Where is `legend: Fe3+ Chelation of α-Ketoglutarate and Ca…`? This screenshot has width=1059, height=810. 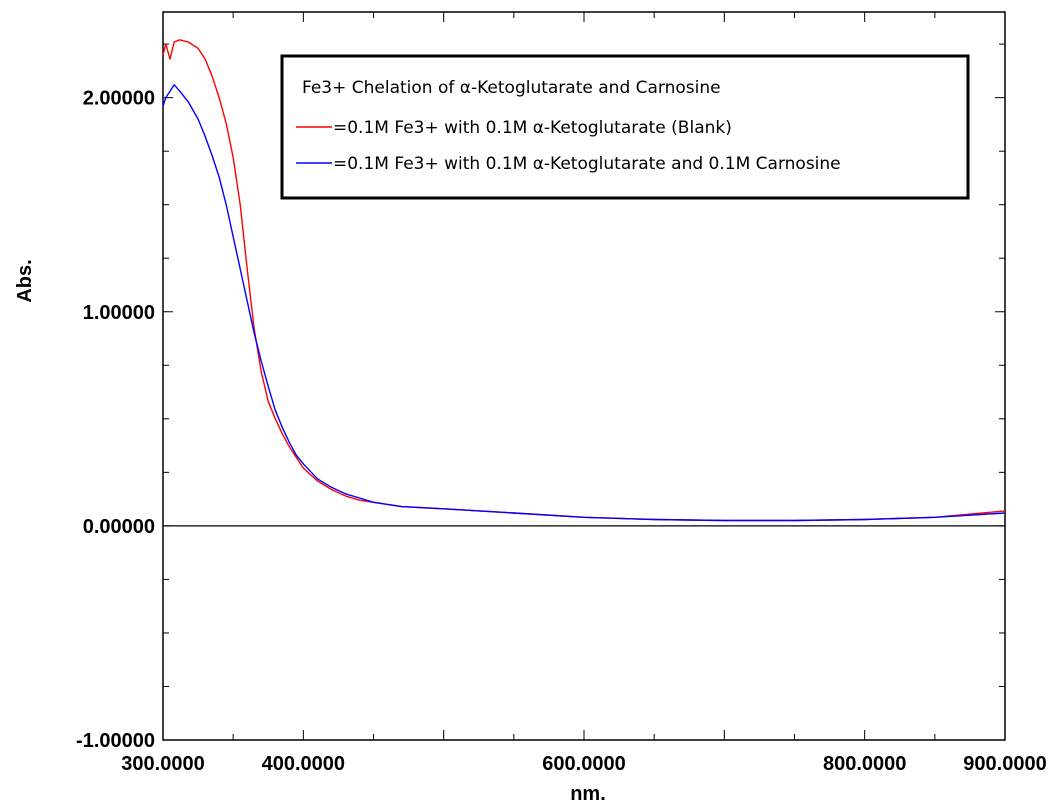 legend: Fe3+ Chelation of α-Ketoglutarate and Ca… is located at coordinates (625, 127).